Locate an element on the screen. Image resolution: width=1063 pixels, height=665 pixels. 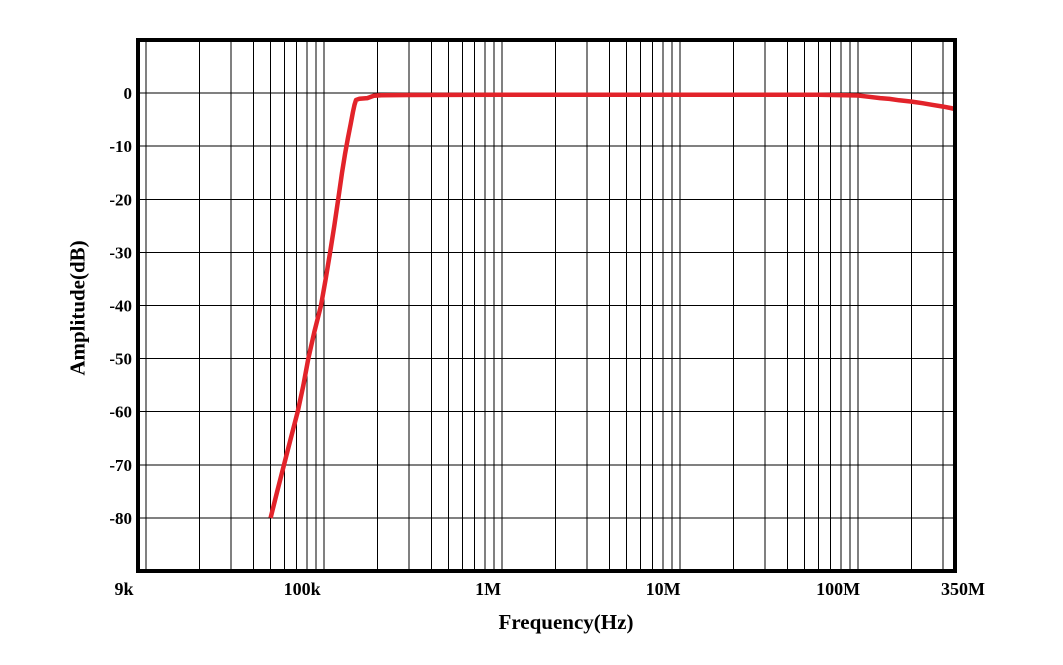
y-tick-label: -20 is located at coordinates (120, 199).